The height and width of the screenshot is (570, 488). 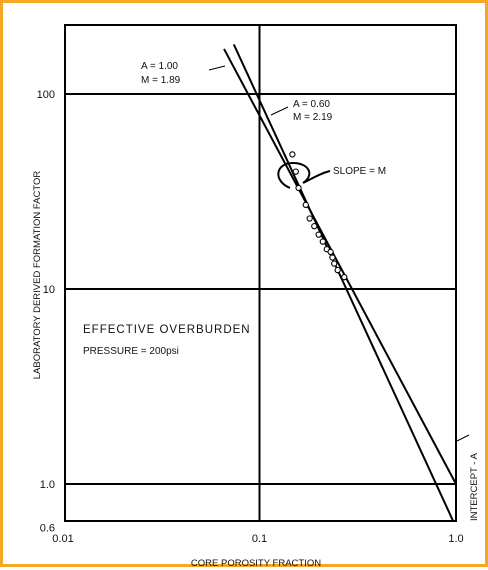 I want to click on data-points, so click(x=318, y=216).